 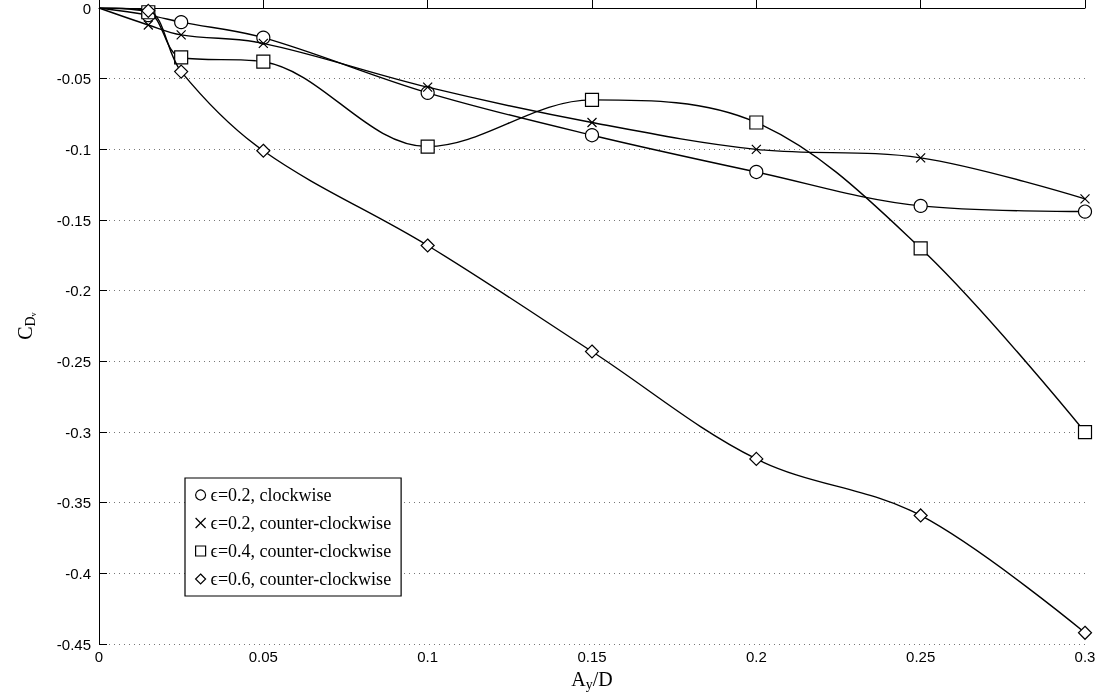 What do you see at coordinates (73, 79) in the screenshot?
I see `y-tick-label: -0.05` at bounding box center [73, 79].